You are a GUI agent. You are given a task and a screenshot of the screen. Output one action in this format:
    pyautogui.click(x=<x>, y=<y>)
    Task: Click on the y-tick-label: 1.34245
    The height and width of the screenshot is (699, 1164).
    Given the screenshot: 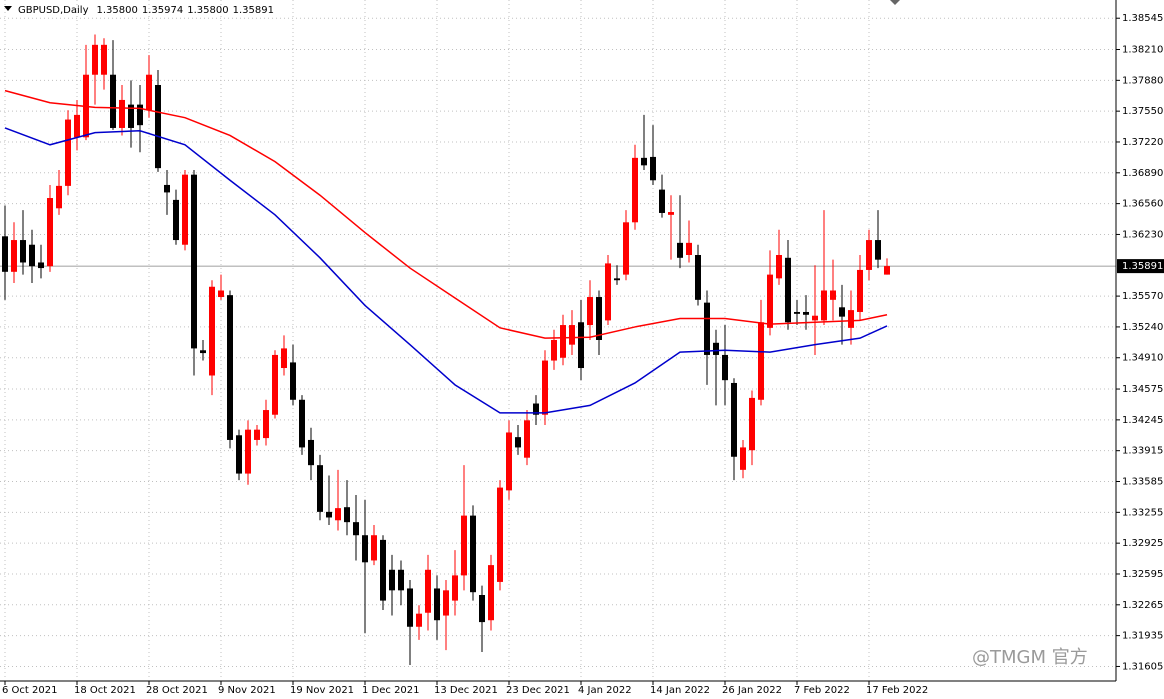 What is the action you would take?
    pyautogui.click(x=1142, y=420)
    